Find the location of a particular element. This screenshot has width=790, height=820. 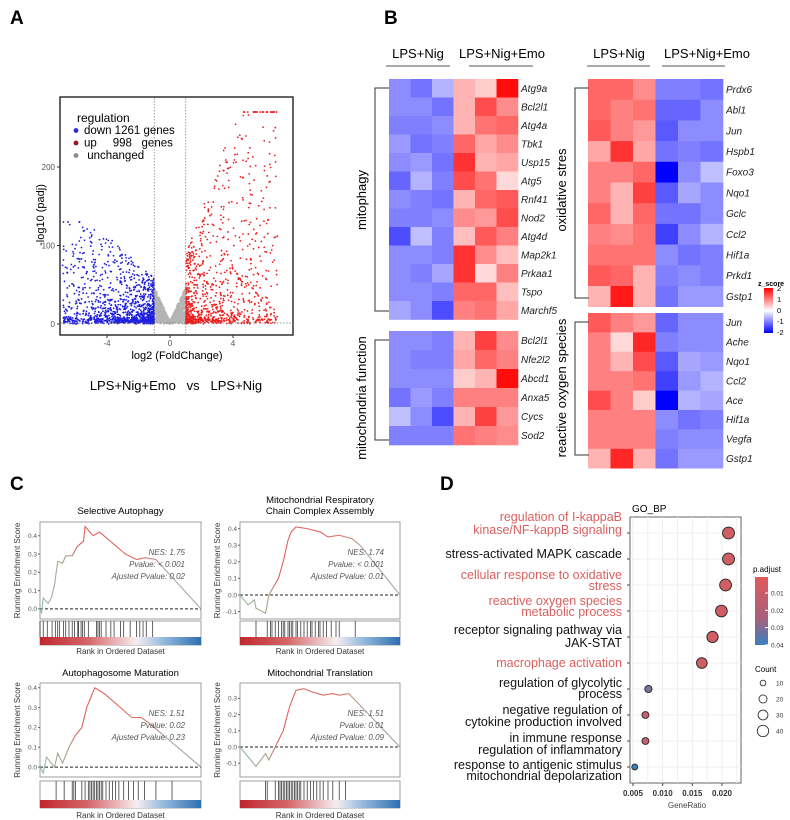

enrichment-stat: Pvalue: < 0.001 is located at coordinates (157, 564).